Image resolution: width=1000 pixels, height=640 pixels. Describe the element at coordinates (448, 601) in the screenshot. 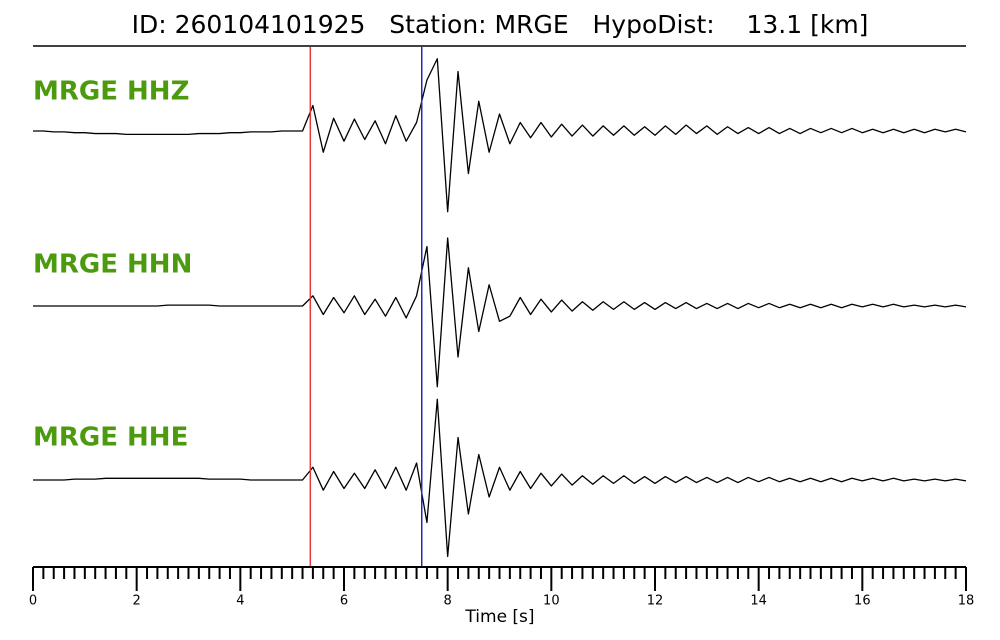

I see `x-tick-label: 8` at that location.